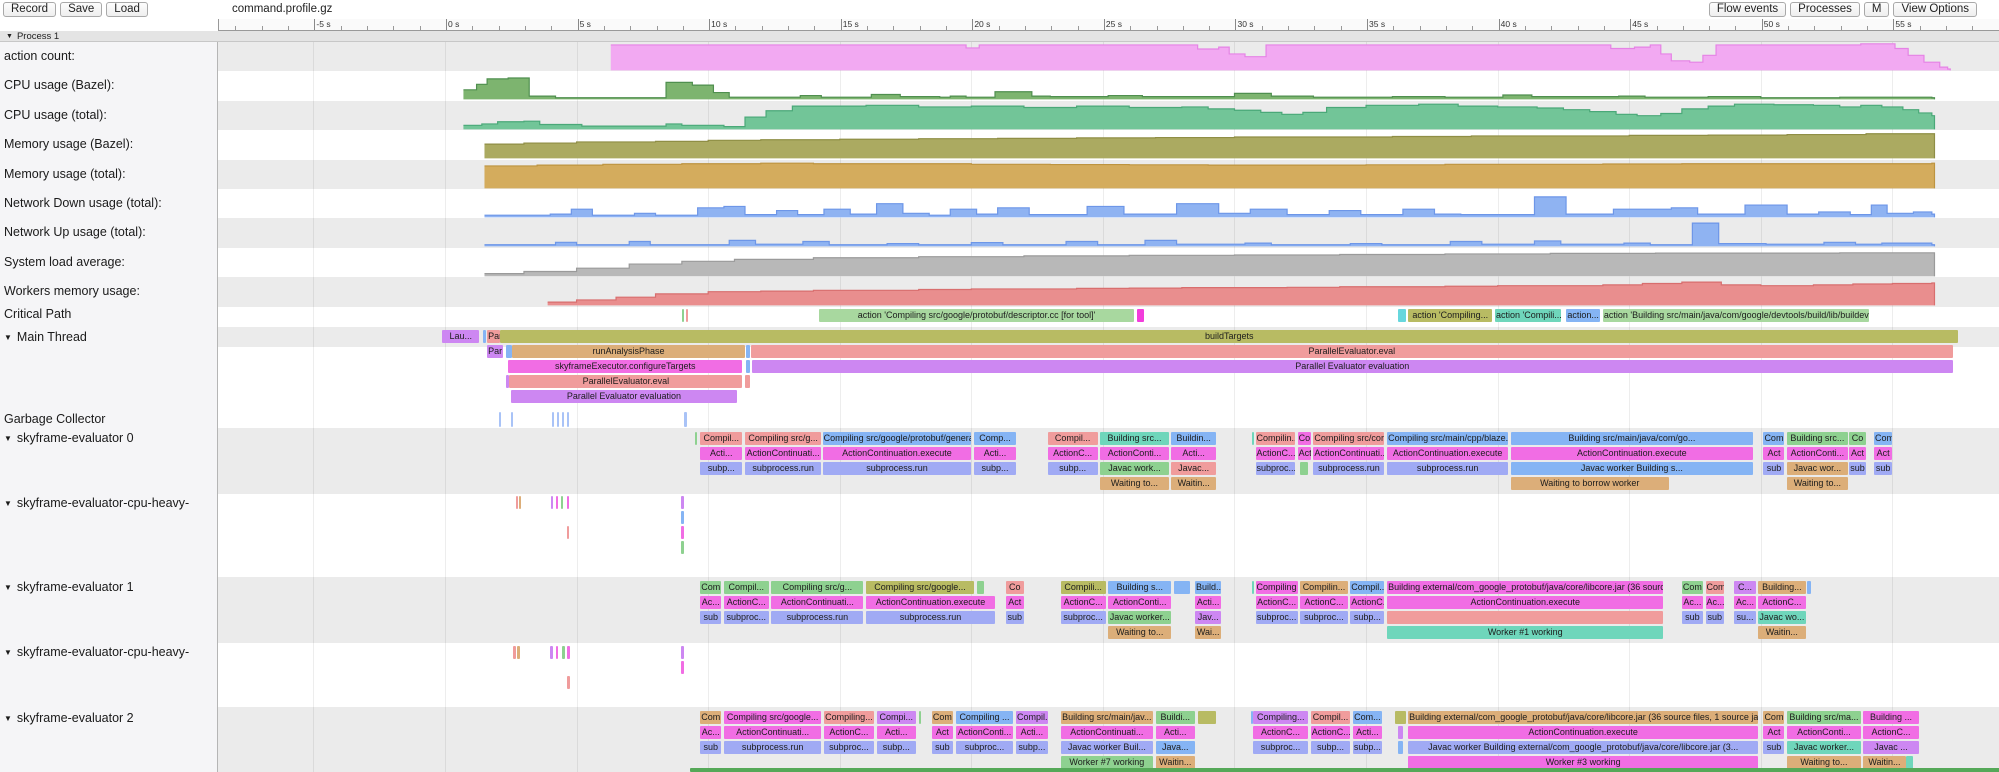  I want to click on track-label-skyframe-evaluator-2: ▼ skyframe-evaluator 2, so click(69, 718).